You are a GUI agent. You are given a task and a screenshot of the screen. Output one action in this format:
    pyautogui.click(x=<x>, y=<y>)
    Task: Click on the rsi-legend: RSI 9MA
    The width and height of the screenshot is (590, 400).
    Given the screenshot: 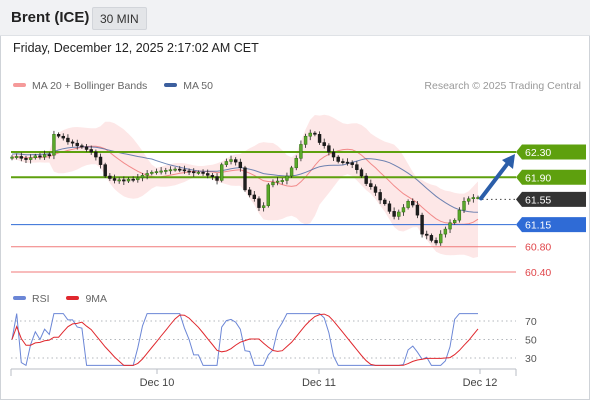 What is the action you would take?
    pyautogui.click(x=67, y=299)
    